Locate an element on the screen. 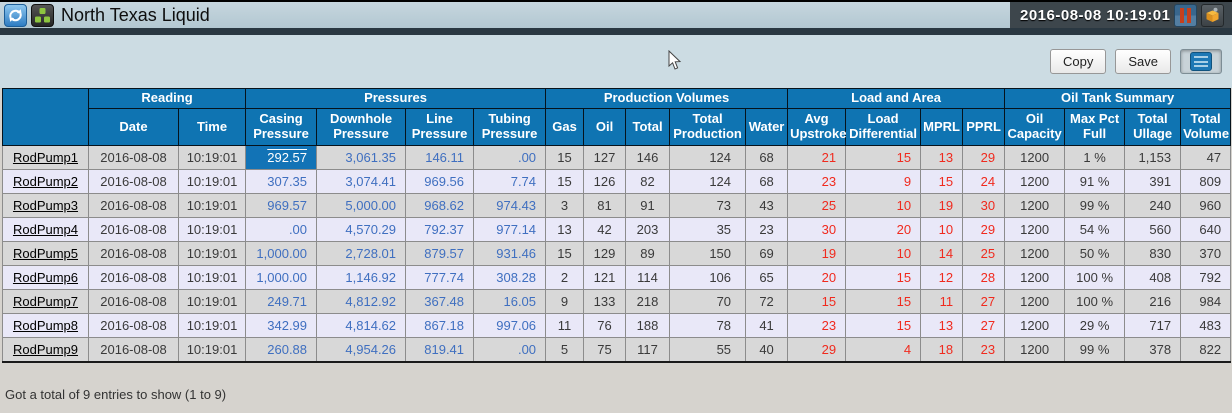 Image resolution: width=1232 pixels, height=413 pixels. cell-name: RodPump9 is located at coordinates (45, 349).